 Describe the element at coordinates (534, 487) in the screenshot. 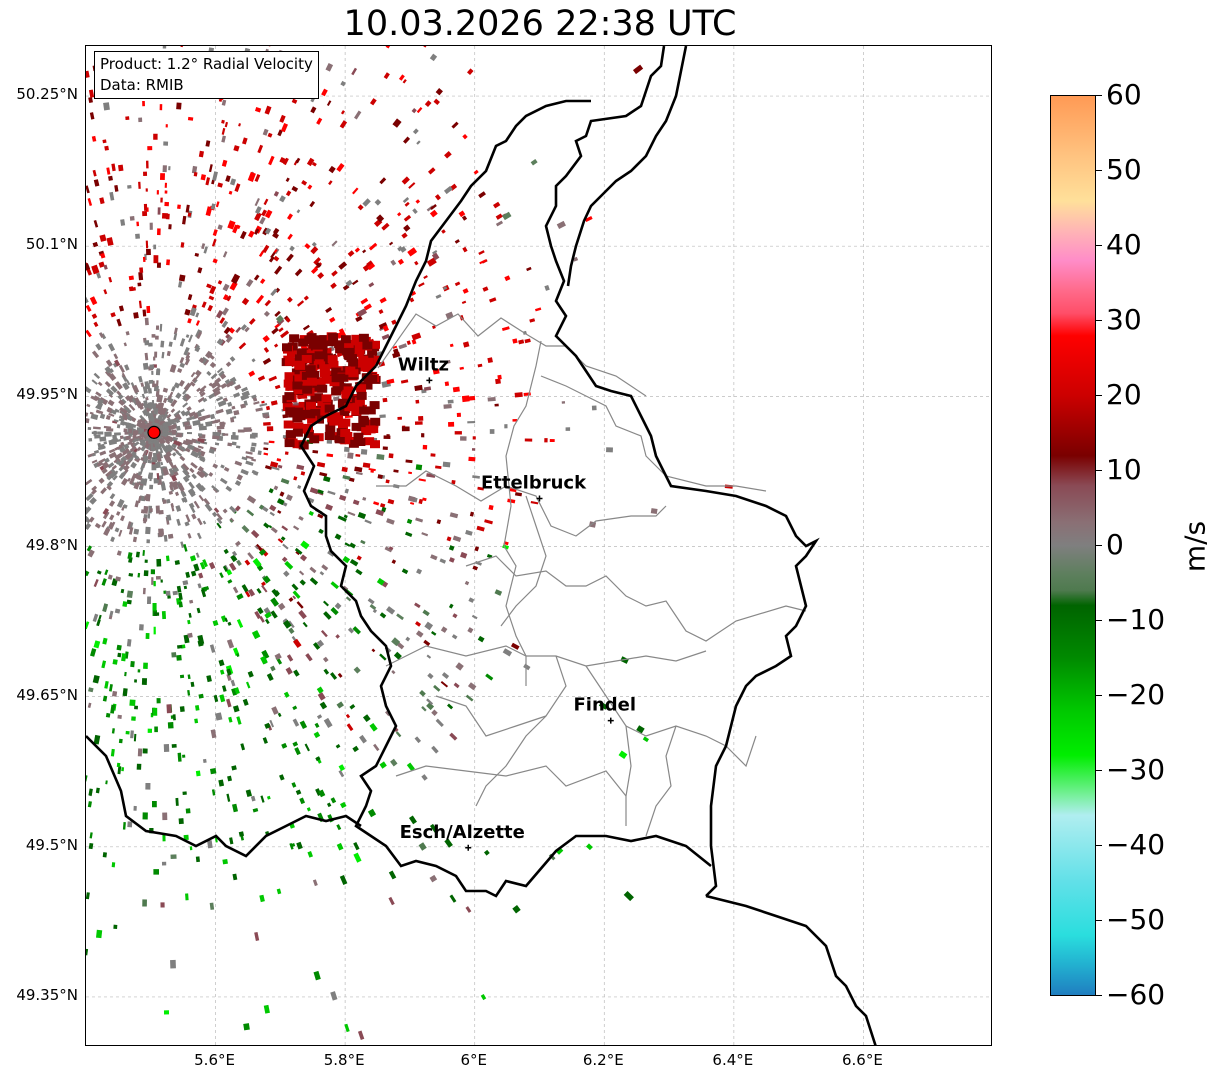

I see `city-marker: Ettelbruck` at that location.